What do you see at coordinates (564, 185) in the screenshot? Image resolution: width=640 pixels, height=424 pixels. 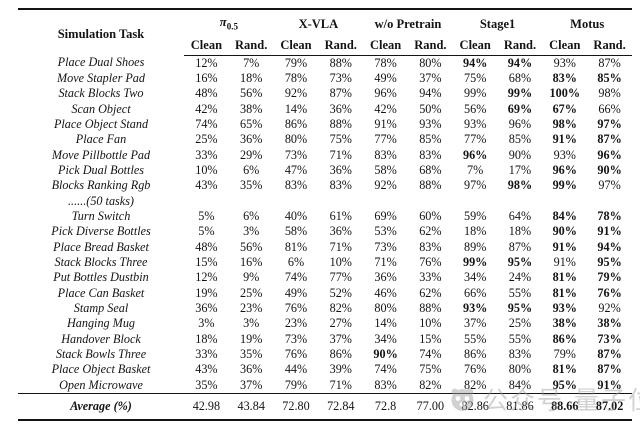 I see `value-cell: 99%` at bounding box center [564, 185].